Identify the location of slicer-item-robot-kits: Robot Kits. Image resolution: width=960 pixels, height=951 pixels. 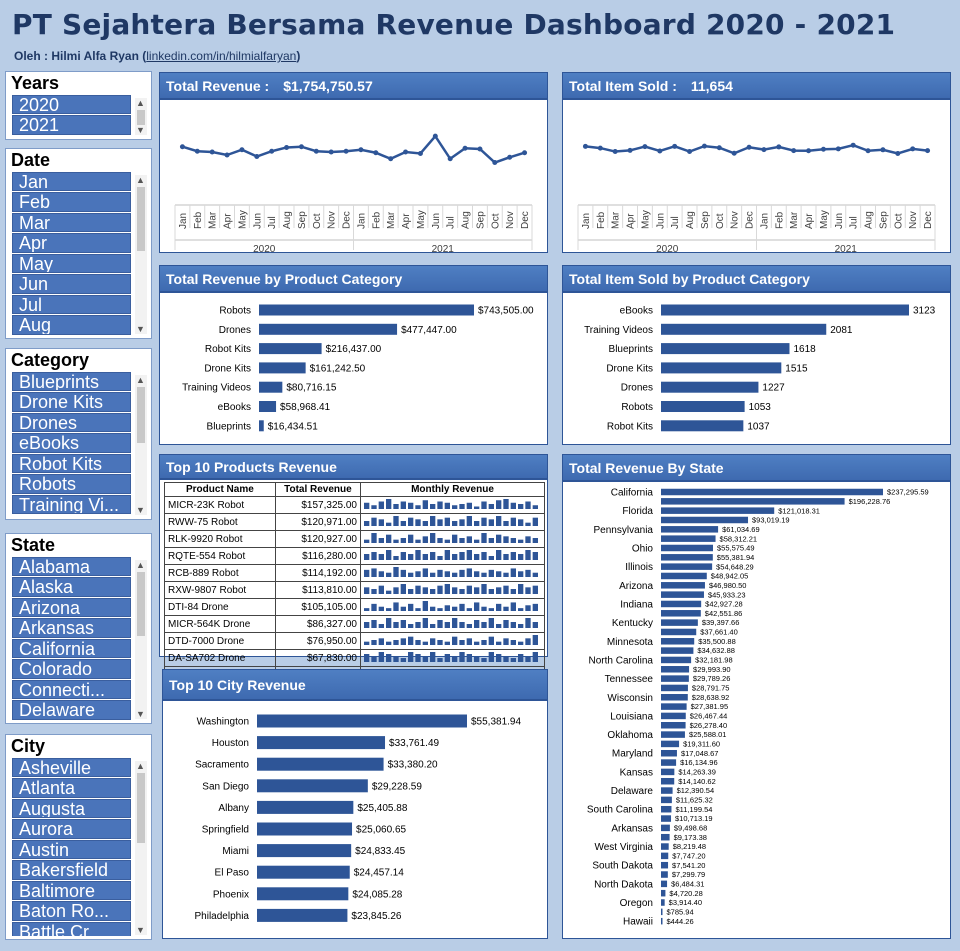
(71, 463).